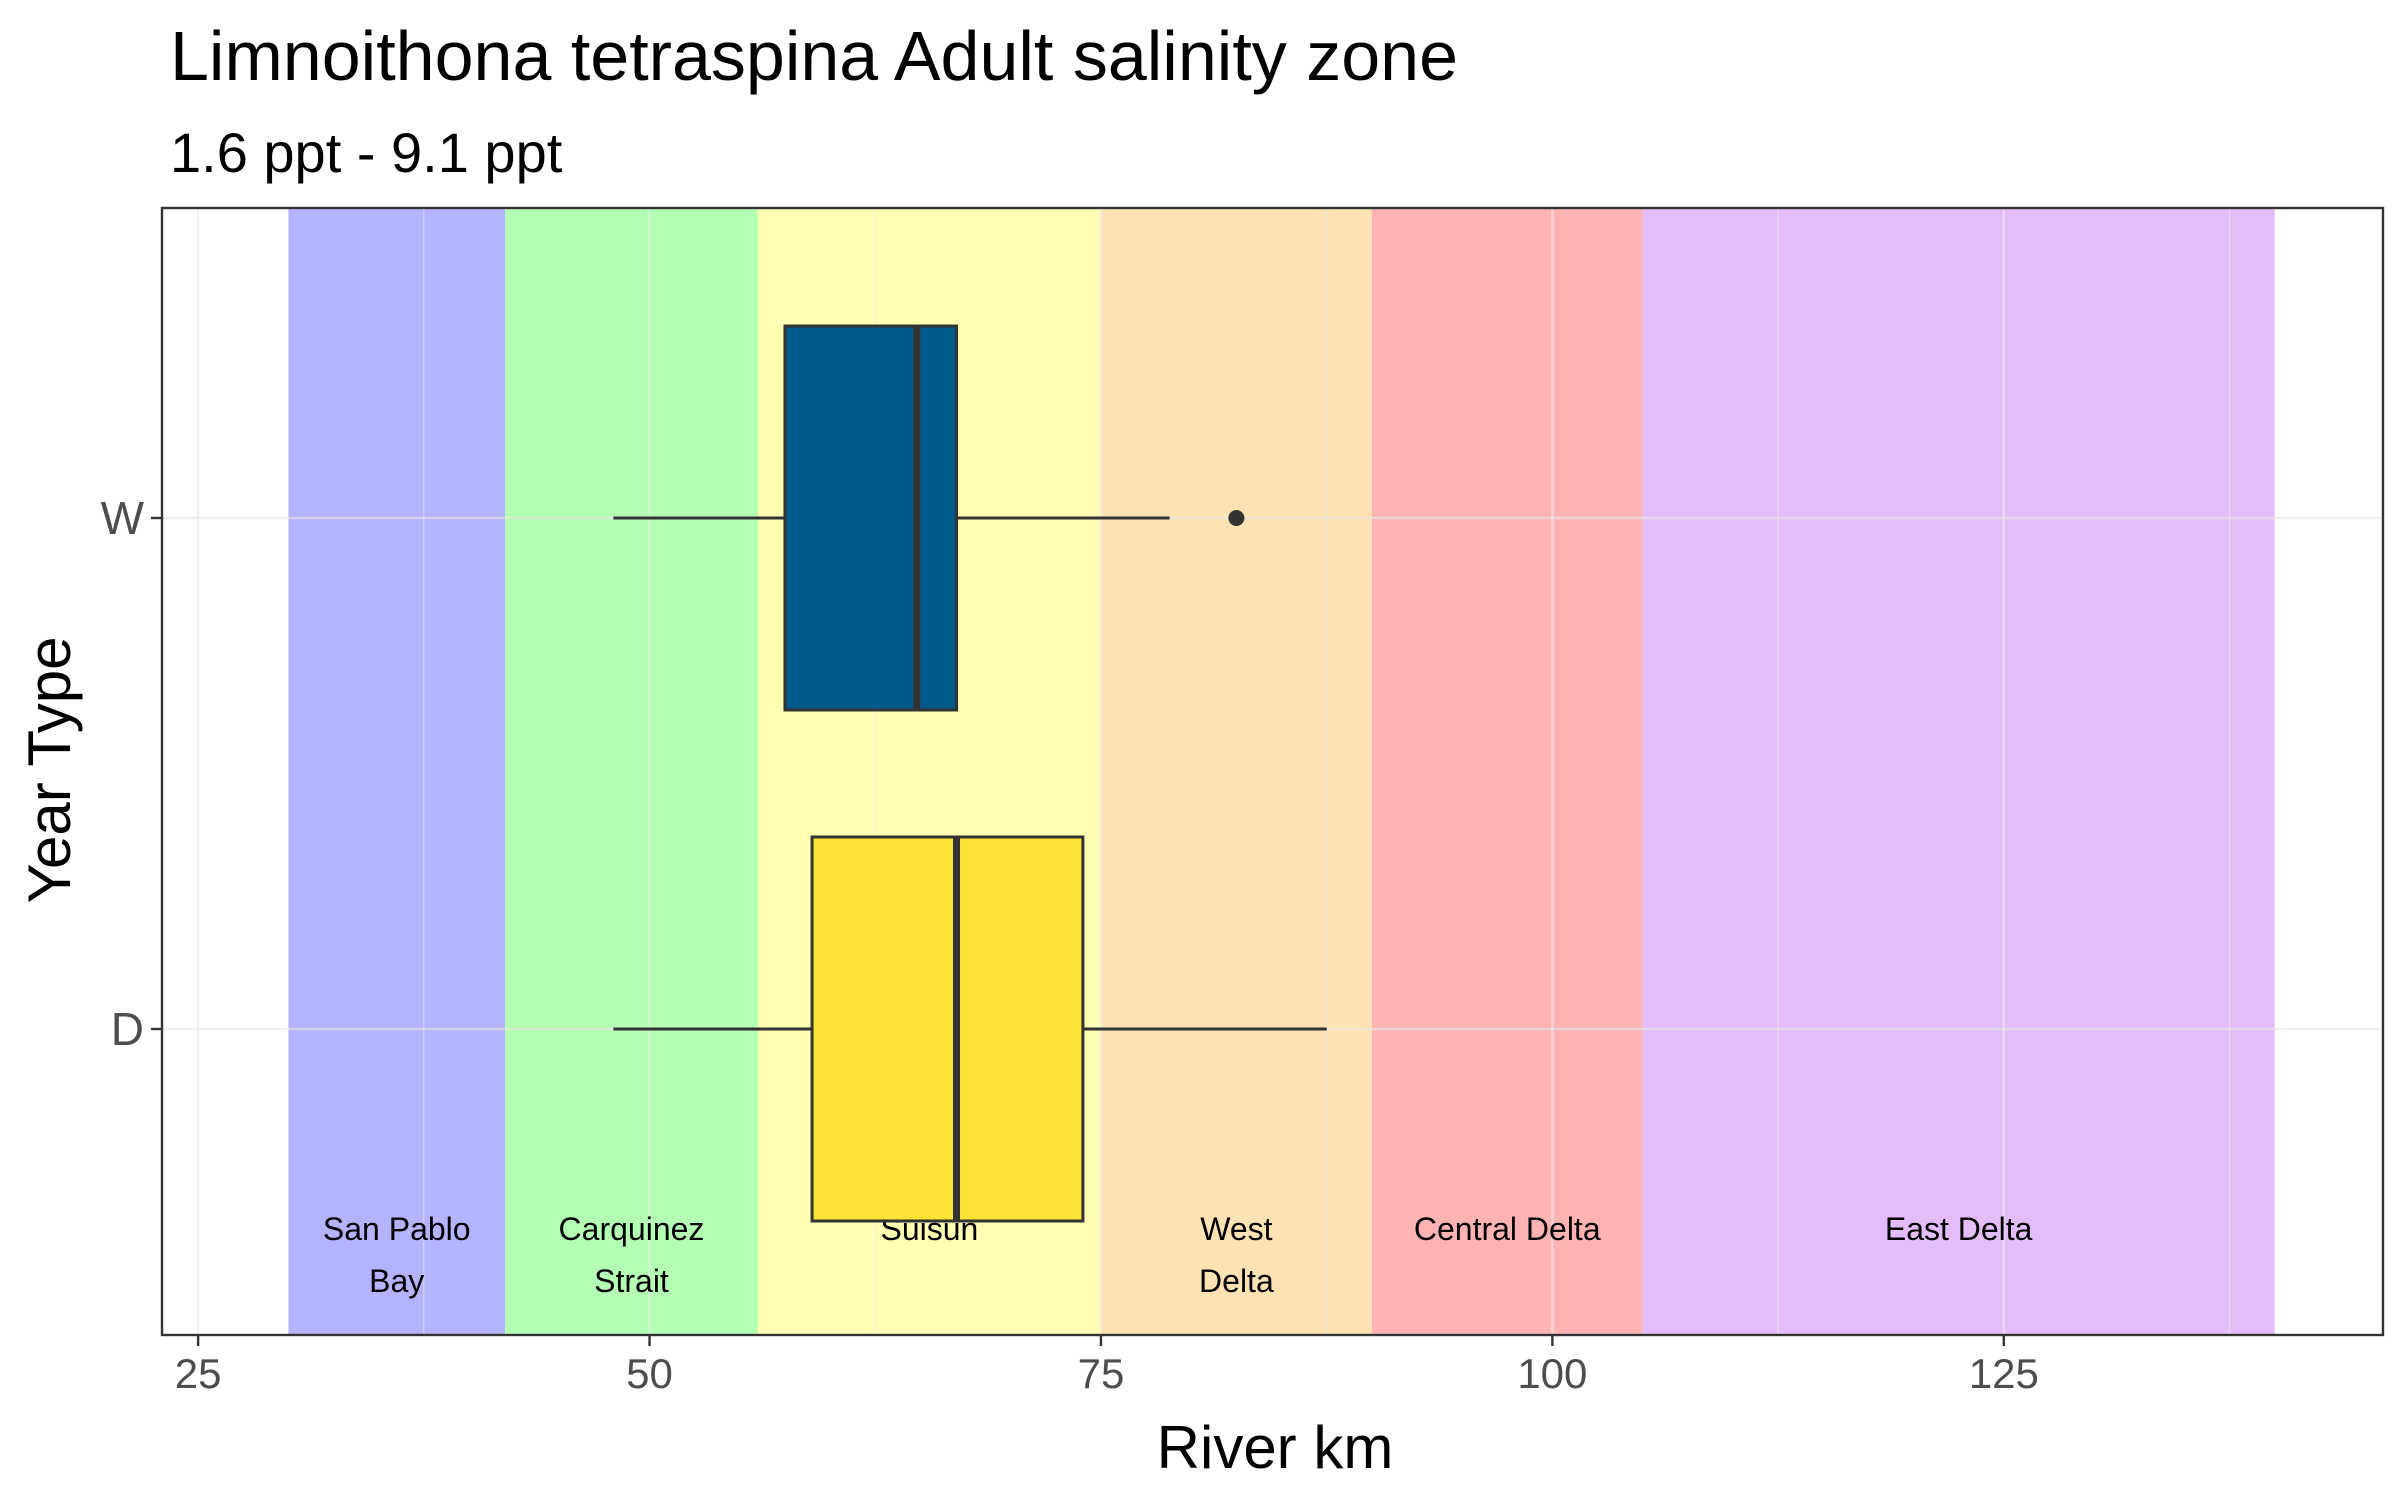 This screenshot has width=2400, height=1500. I want to click on zone-label-4: Central Delta, so click(1507, 1229).